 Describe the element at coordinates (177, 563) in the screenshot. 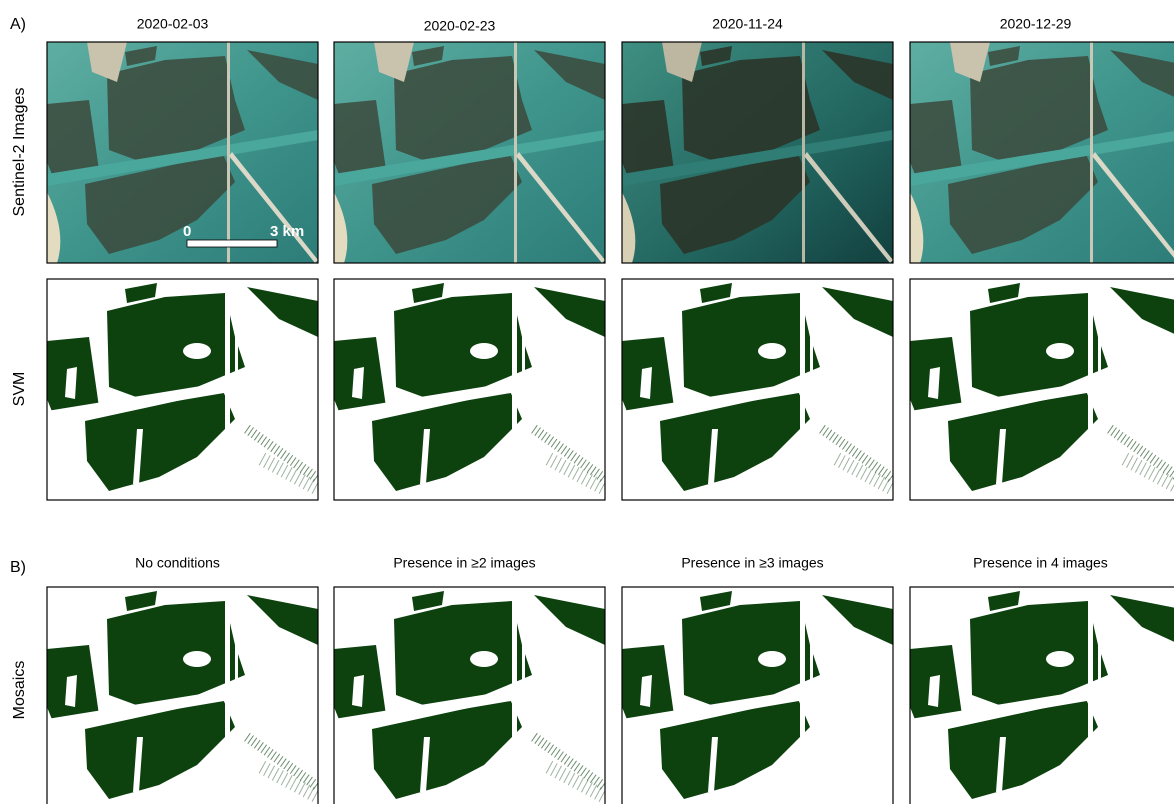

I see `column-title: No conditions` at that location.